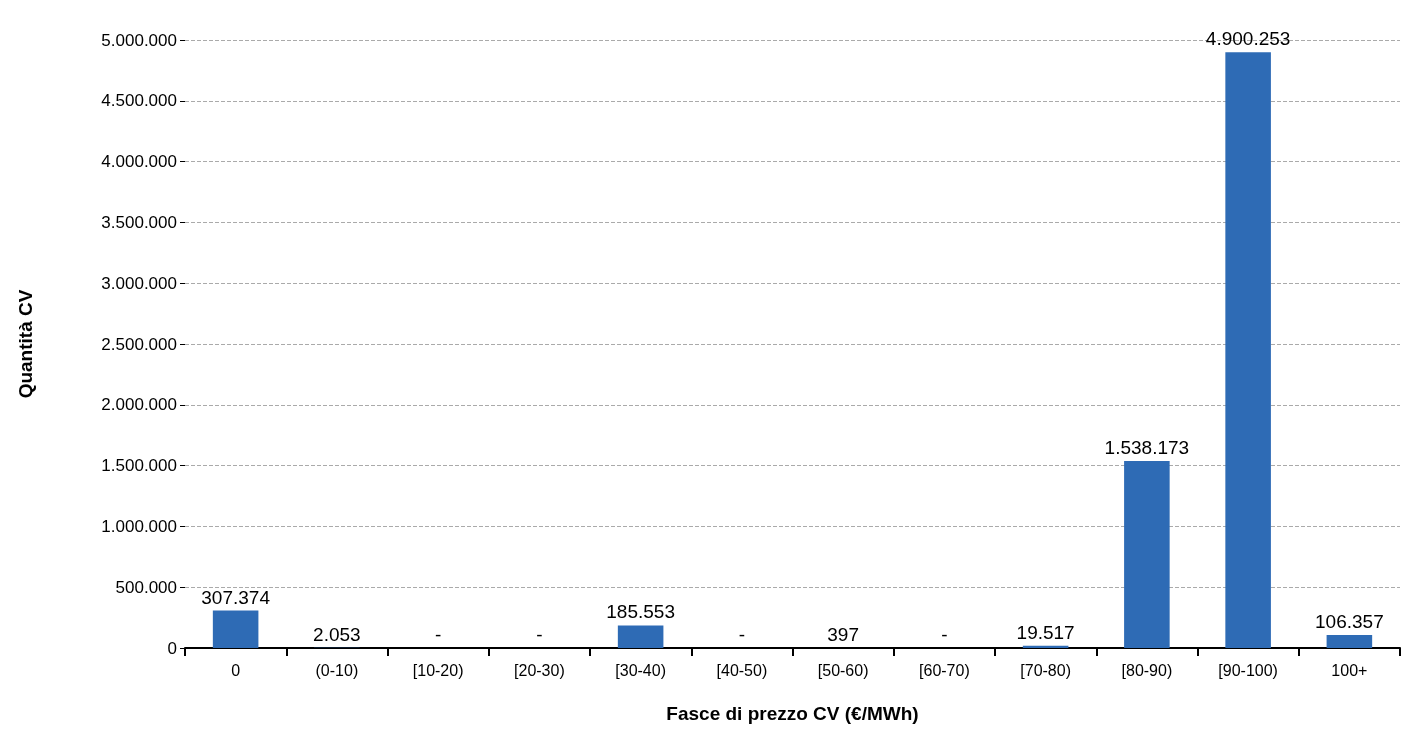  What do you see at coordinates (1349, 670) in the screenshot?
I see `x-tick-label: 100+` at bounding box center [1349, 670].